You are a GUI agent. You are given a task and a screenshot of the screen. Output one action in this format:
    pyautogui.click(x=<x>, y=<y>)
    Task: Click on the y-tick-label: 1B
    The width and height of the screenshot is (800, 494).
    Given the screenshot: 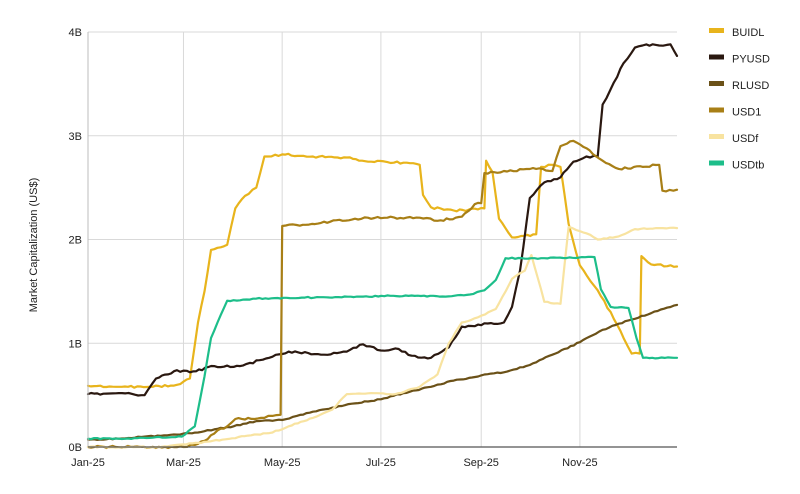 What is the action you would take?
    pyautogui.click(x=75, y=344)
    